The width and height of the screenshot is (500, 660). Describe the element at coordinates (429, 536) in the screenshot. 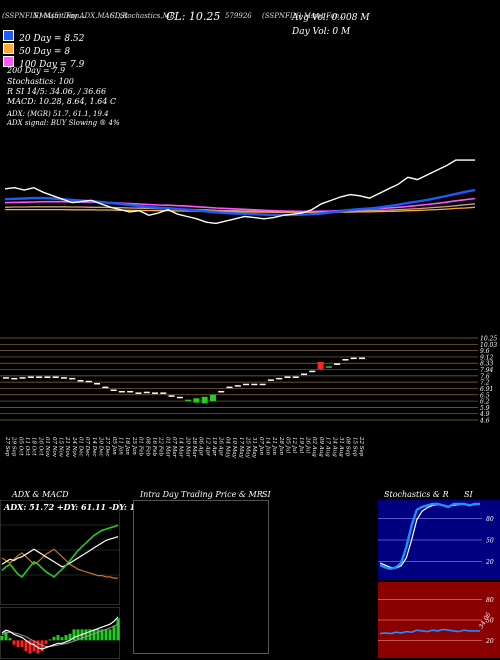

I see `stoch-line` at that location.